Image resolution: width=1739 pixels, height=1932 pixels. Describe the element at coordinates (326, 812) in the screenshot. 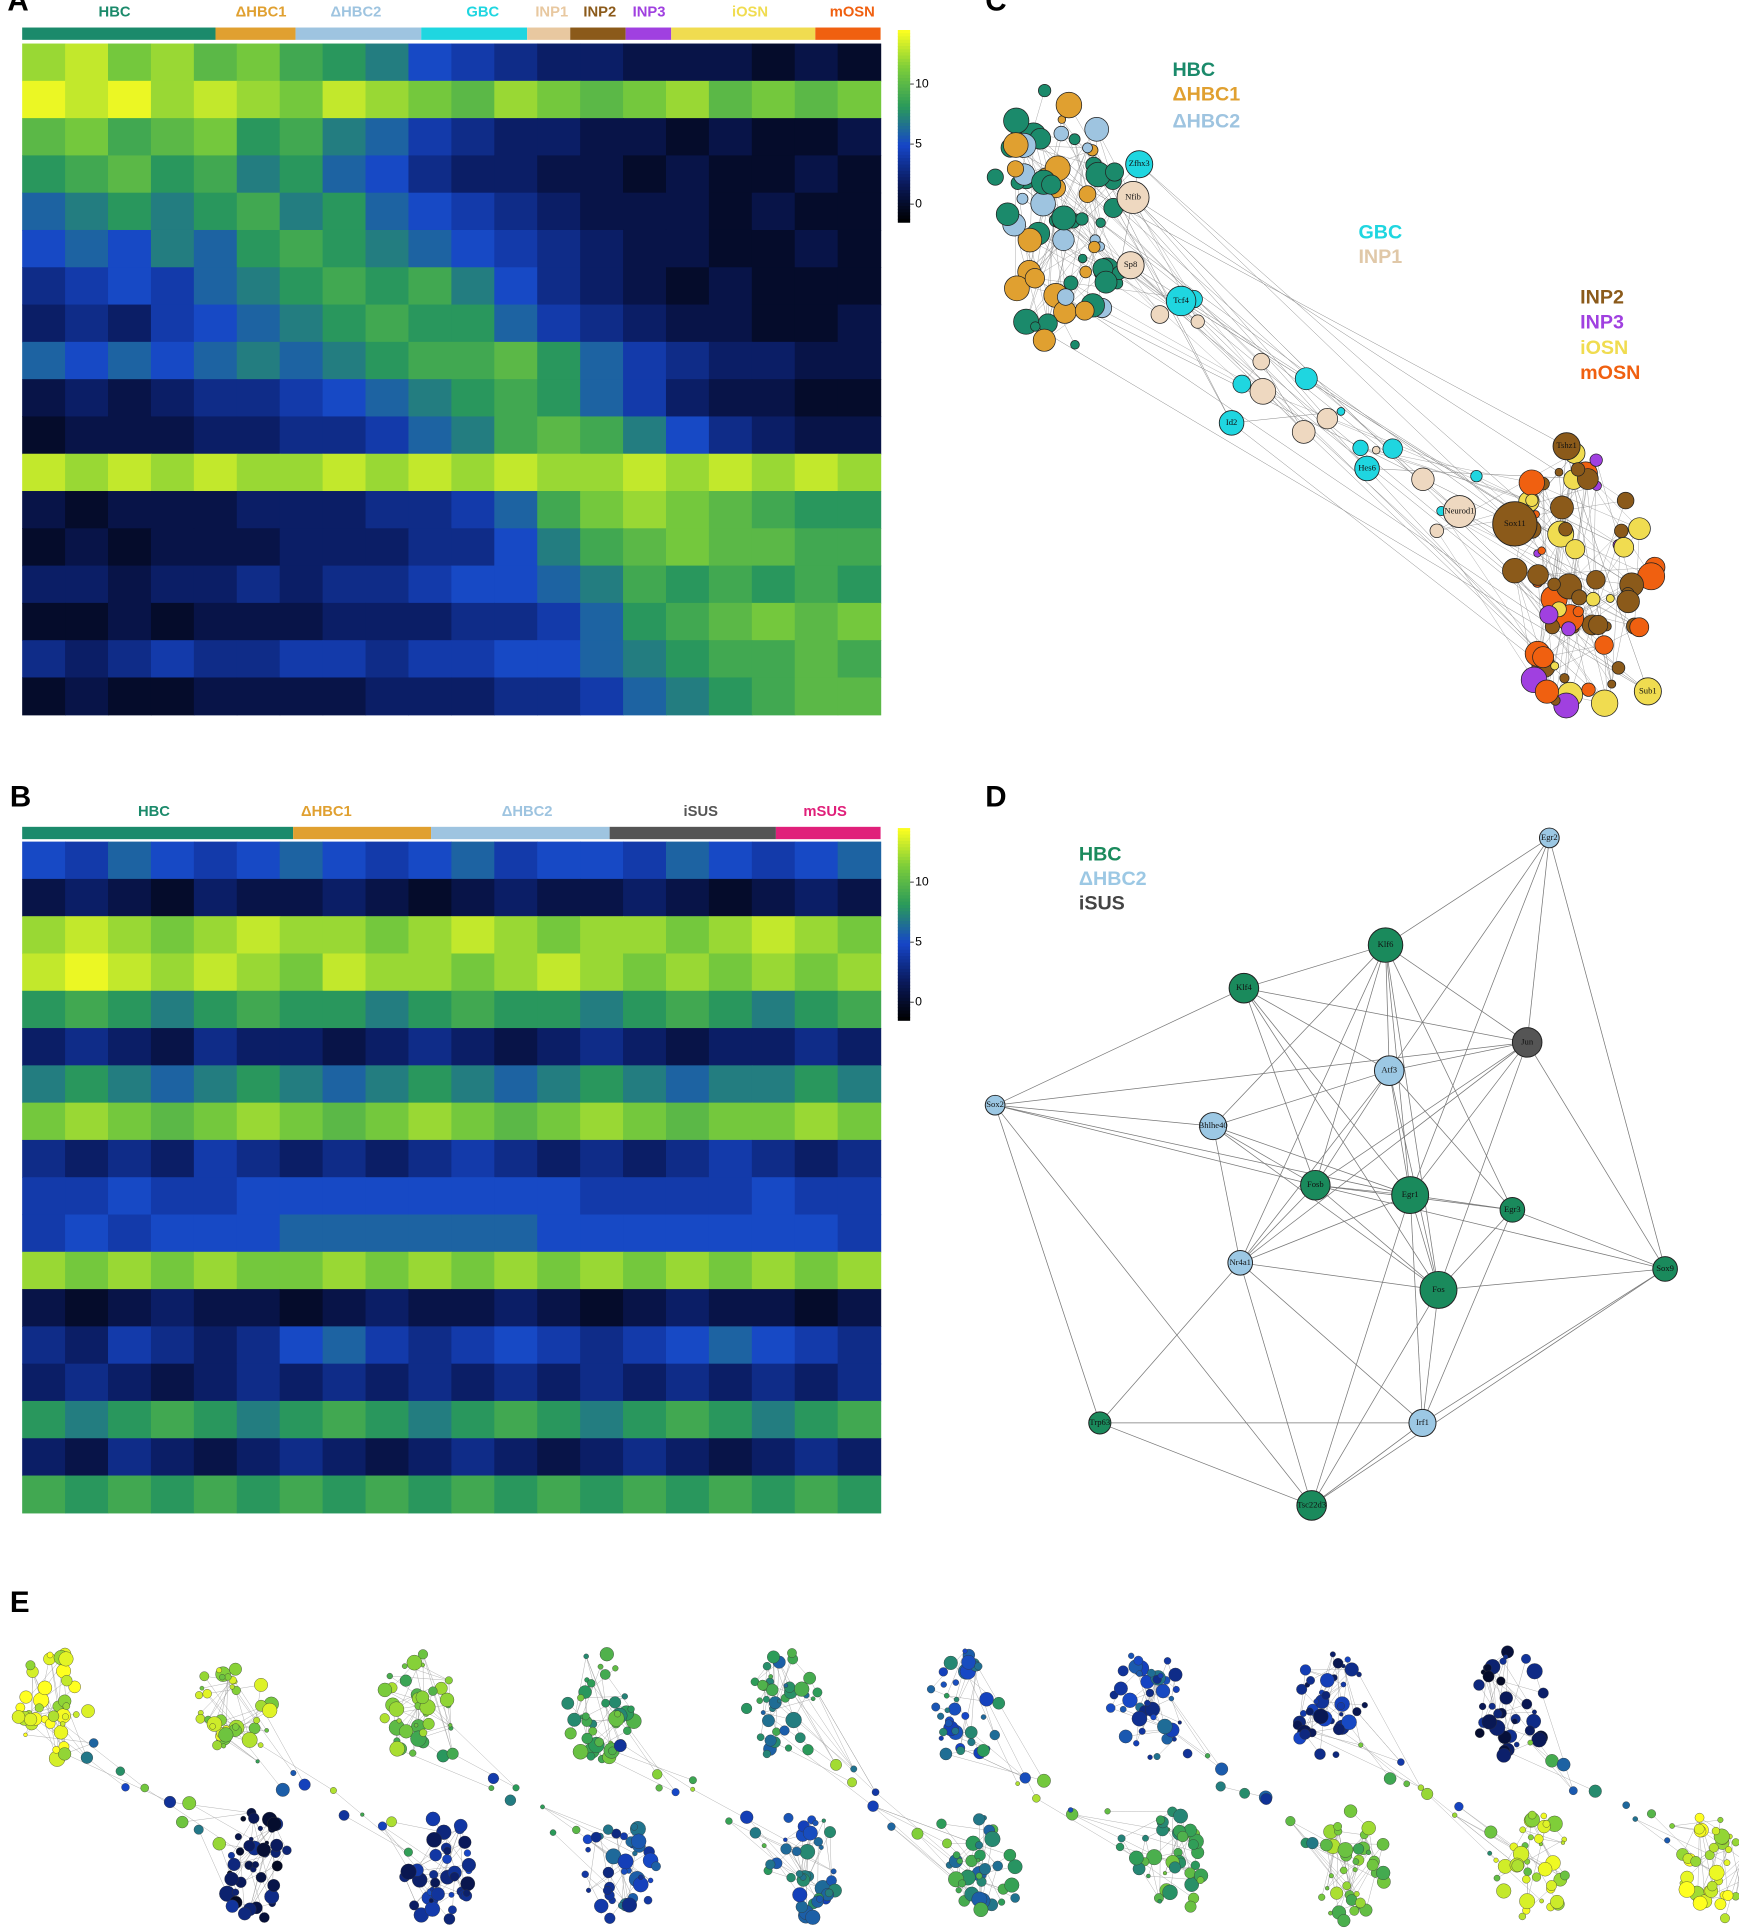

I see `cluster-label: ΔHBC1` at that location.